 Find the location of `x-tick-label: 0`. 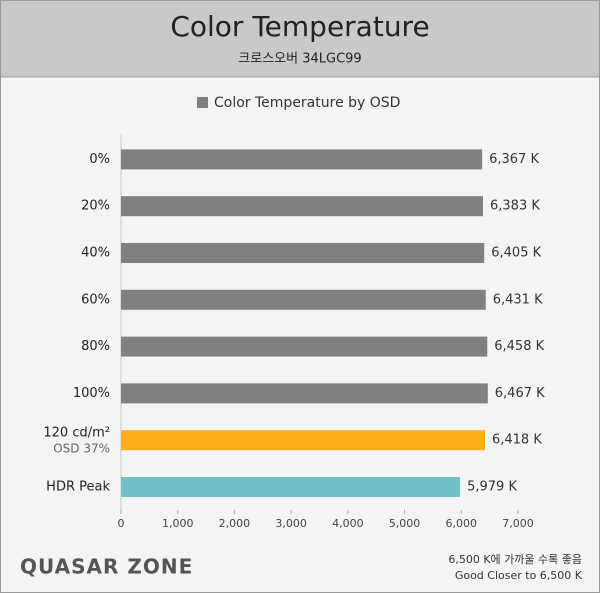

x-tick-label: 0 is located at coordinates (121, 523).